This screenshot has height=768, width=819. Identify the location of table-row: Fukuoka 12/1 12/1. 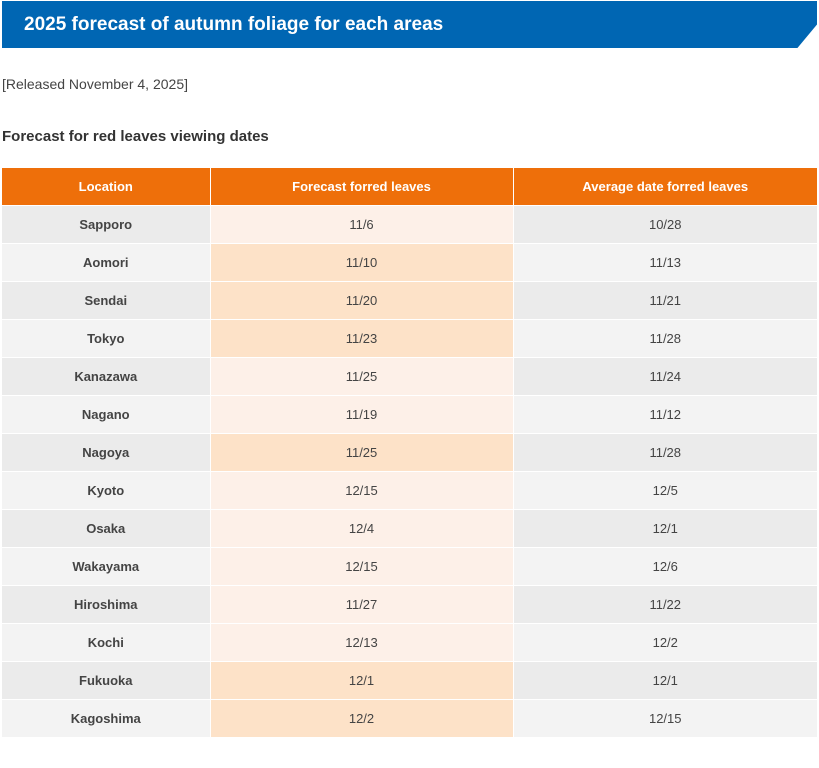
(409, 680).